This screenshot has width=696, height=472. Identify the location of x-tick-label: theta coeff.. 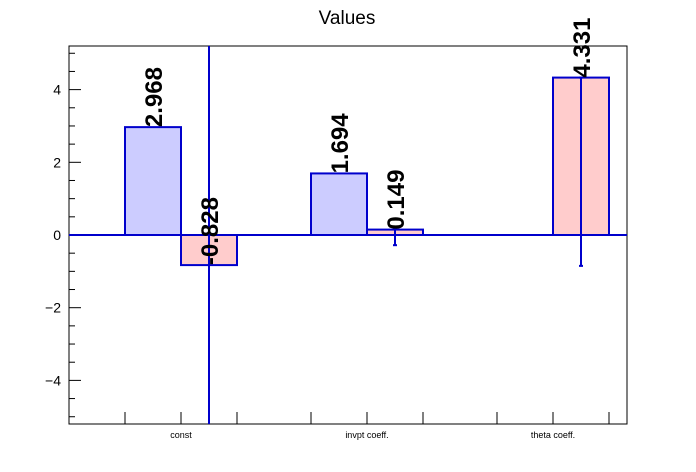
(553, 435).